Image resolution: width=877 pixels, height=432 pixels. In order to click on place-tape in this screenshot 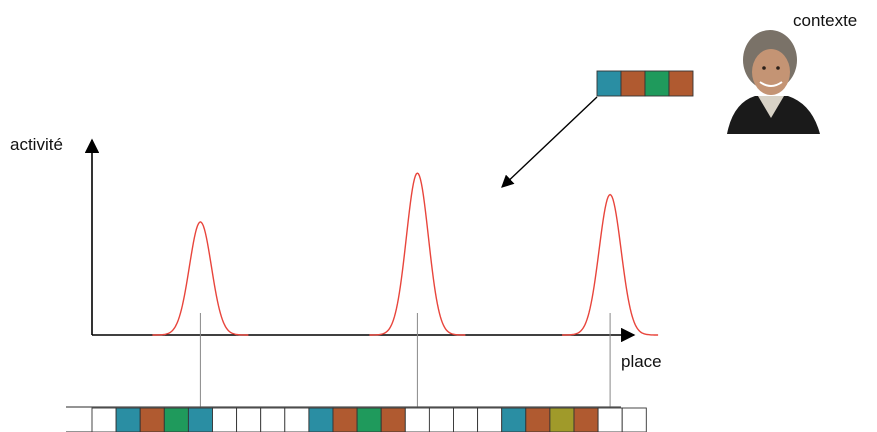, I will do `click(356, 419)`.